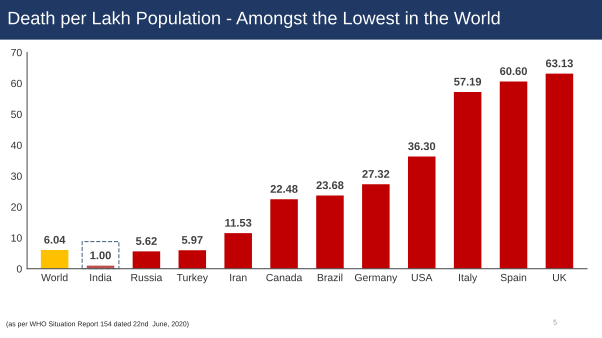 The width and height of the screenshot is (602, 338). What do you see at coordinates (192, 240) in the screenshot?
I see `data-label: 5.97` at bounding box center [192, 240].